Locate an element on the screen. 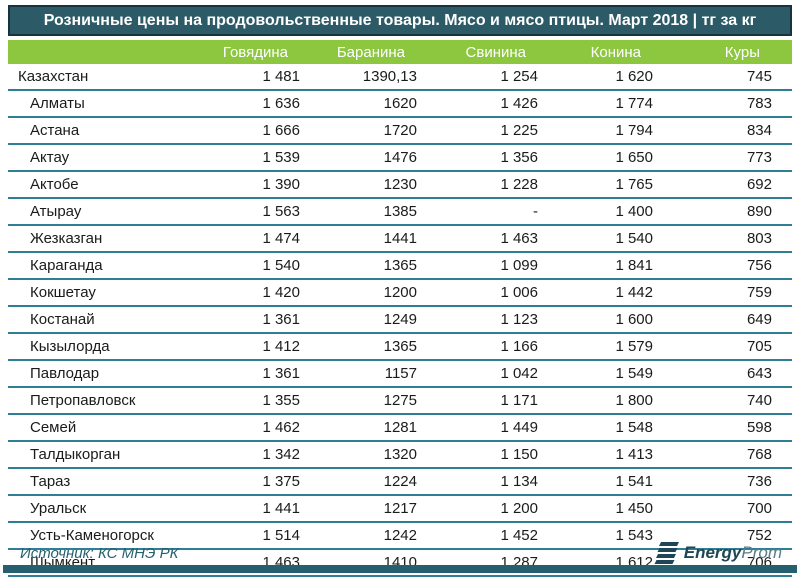 This screenshot has height=577, width=800. table-row: Талдыкорган 1 342 1320 1 150 1 413 768 is located at coordinates (400, 455).